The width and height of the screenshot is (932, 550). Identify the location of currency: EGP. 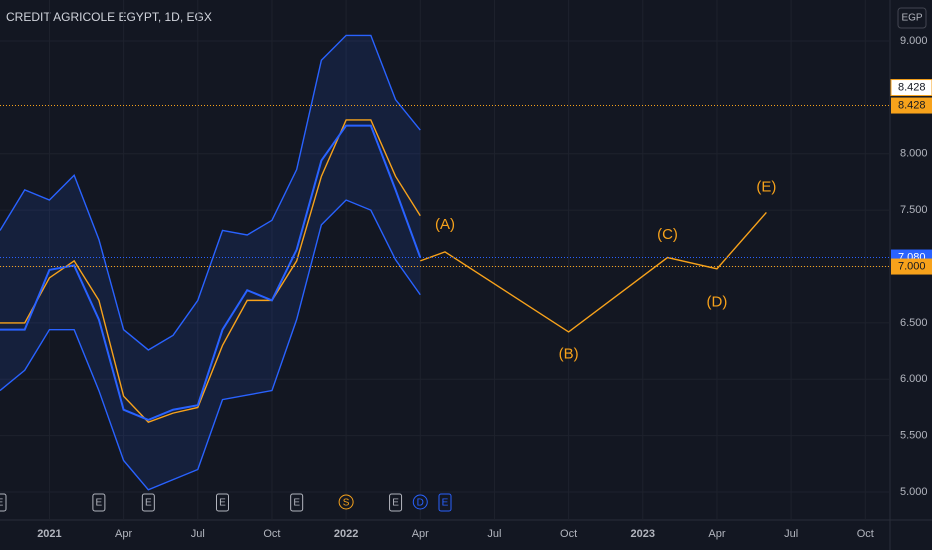
(911, 18).